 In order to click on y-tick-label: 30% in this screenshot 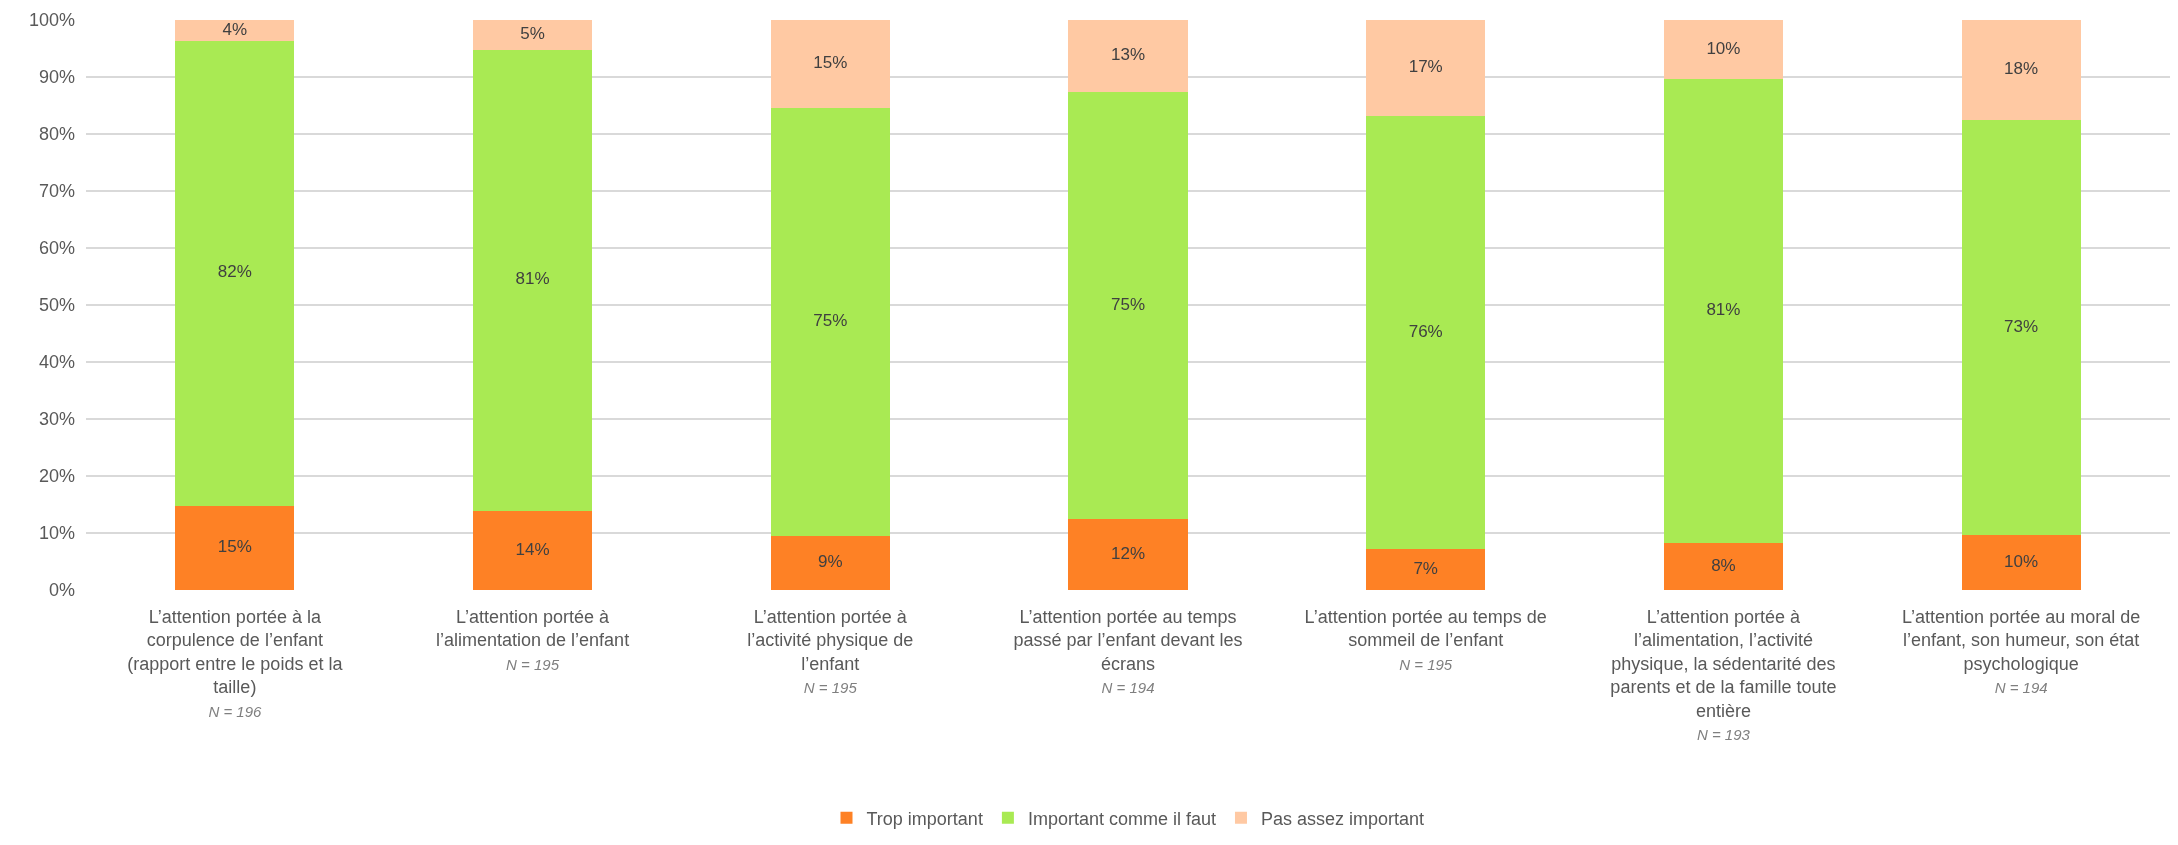, I will do `click(56, 419)`.